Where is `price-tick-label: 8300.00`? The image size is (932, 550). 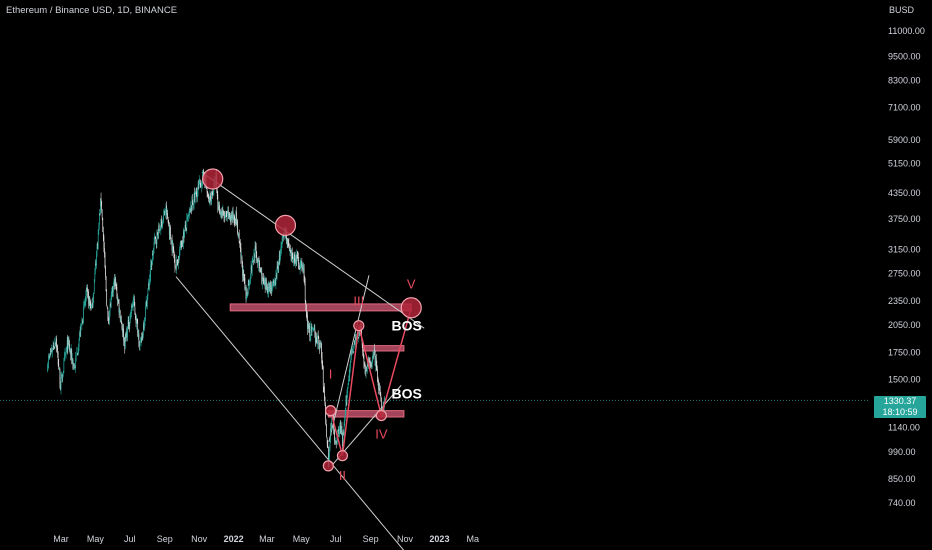
price-tick-label: 8300.00 is located at coordinates (904, 80).